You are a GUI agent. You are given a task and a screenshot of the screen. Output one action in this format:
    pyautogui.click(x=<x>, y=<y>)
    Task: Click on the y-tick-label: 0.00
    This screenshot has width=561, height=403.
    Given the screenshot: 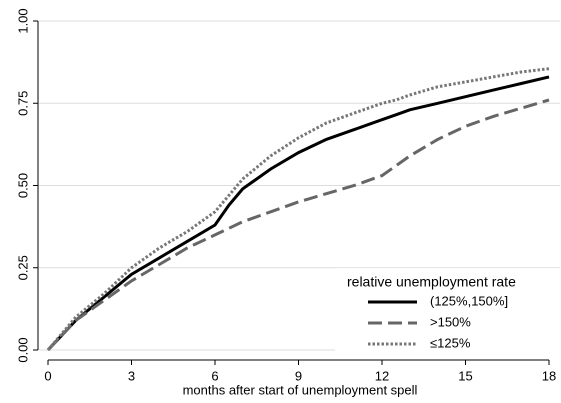 What is the action you would take?
    pyautogui.click(x=22, y=349)
    